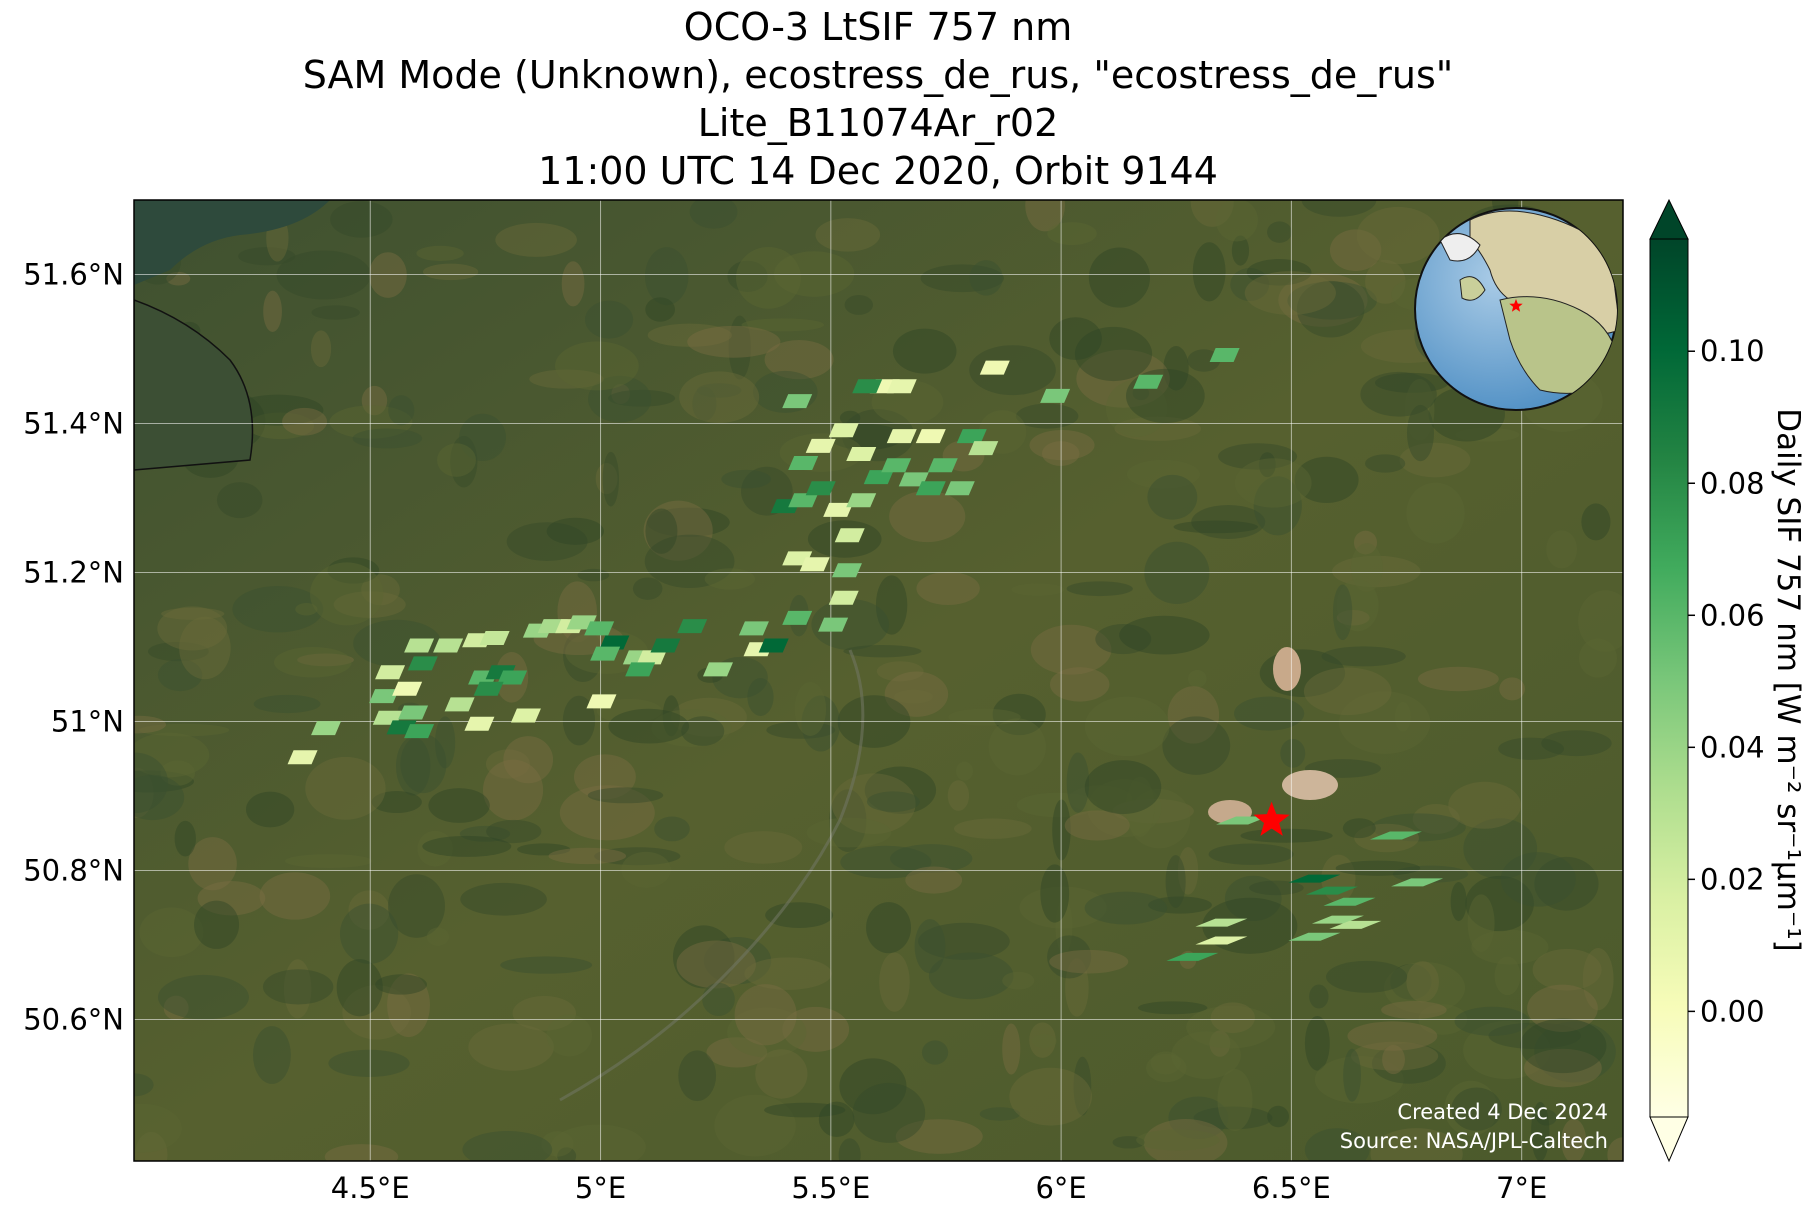  What do you see at coordinates (1669, 219) in the screenshot?
I see `colorbar-extend` at bounding box center [1669, 219].